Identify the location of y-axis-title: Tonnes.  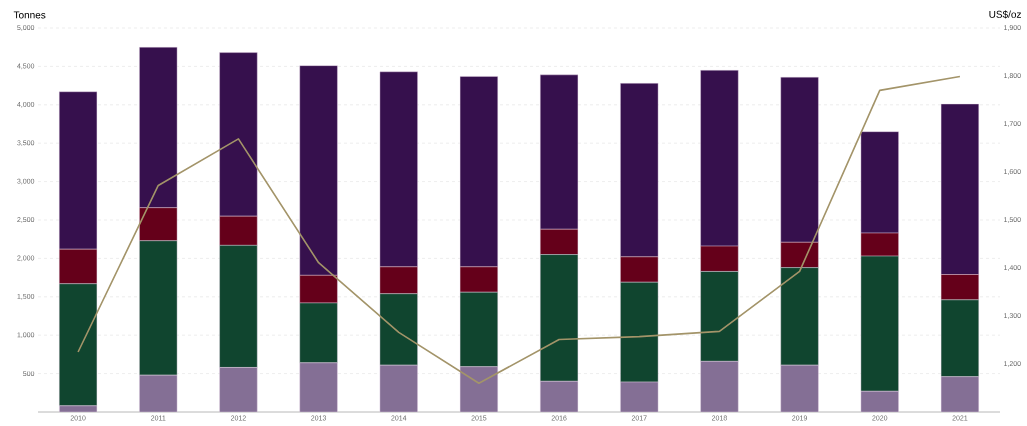
(29, 15).